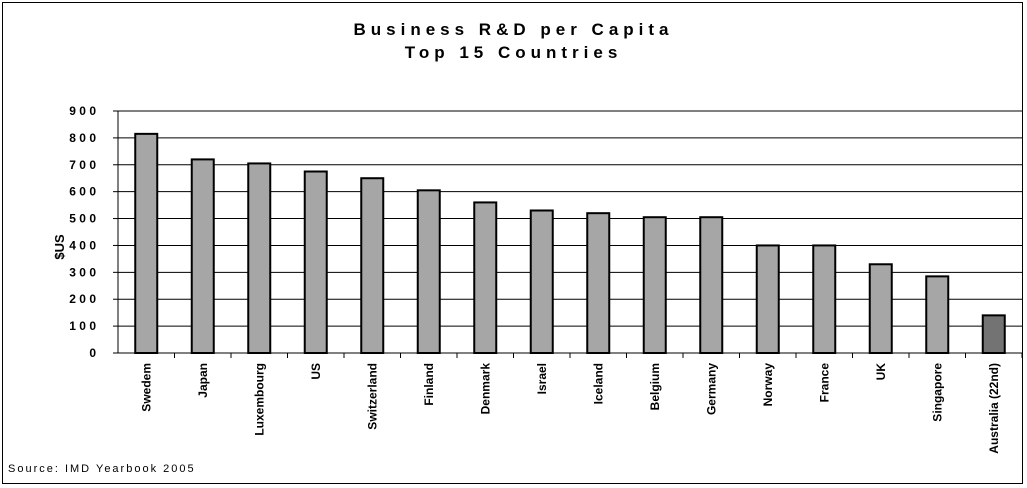 The image size is (1027, 488). Describe the element at coordinates (92, 353) in the screenshot. I see `y-tick-label: 0` at that location.